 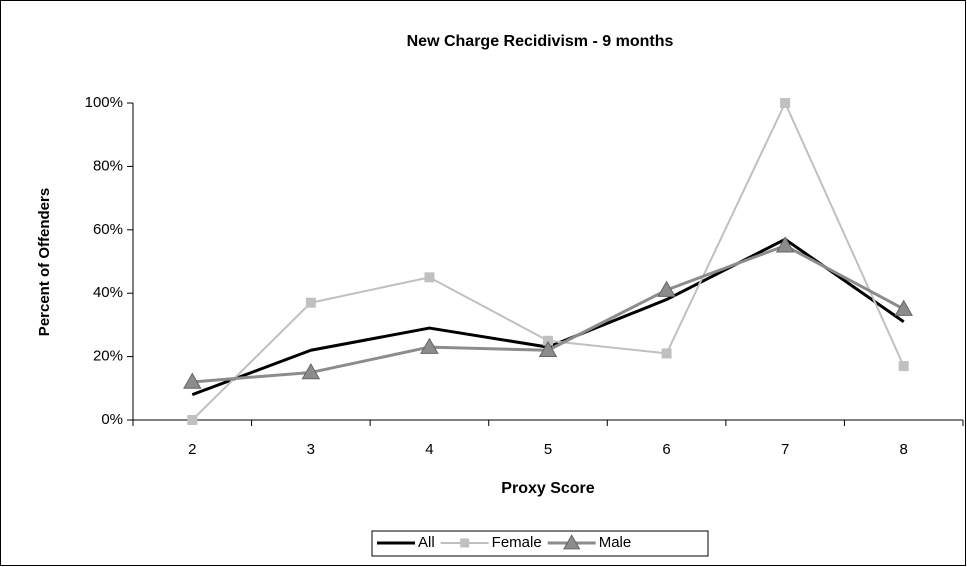 I want to click on y-tick-label: 80%, so click(x=108, y=165).